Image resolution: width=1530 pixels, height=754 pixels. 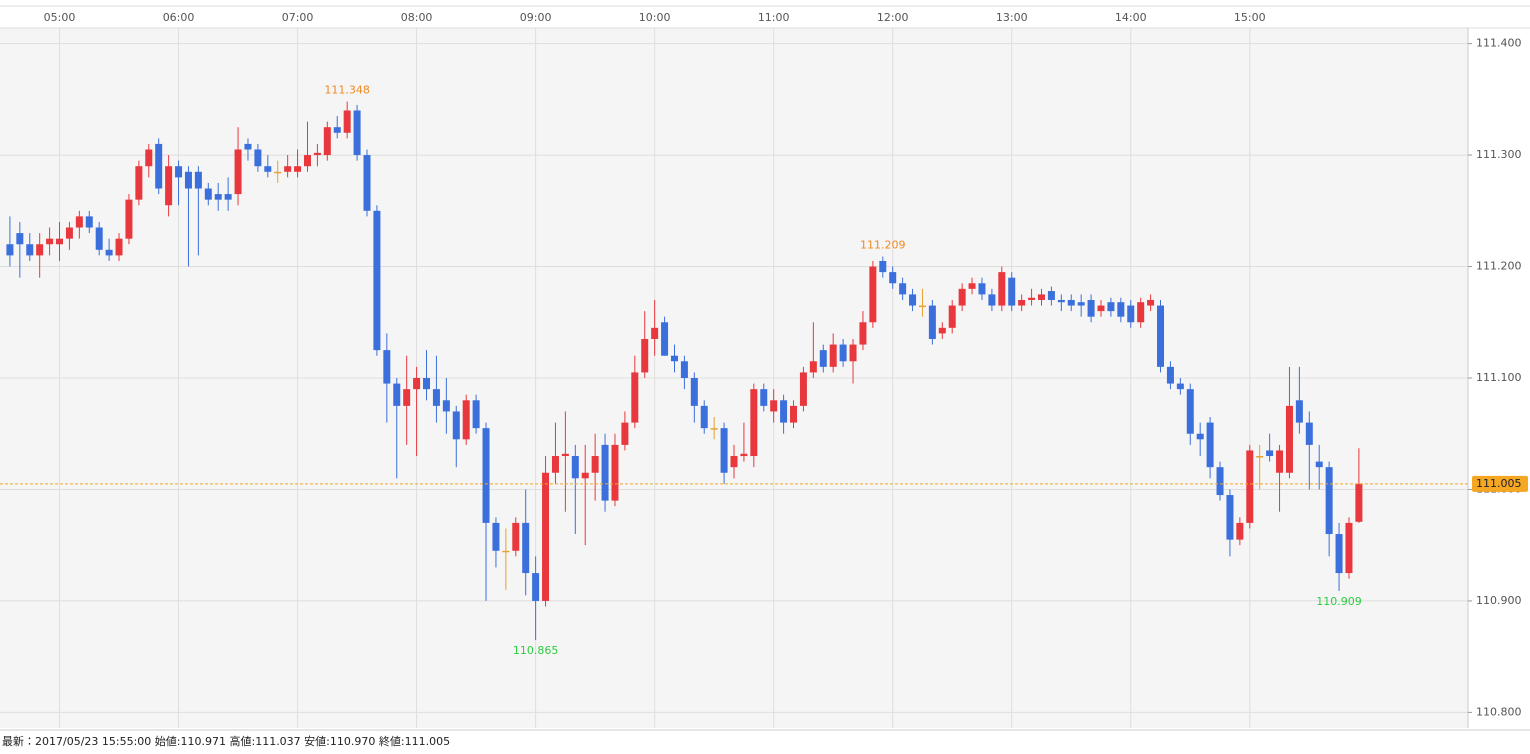 I want to click on x-tick-label: 14:00, so click(x=1131, y=17).